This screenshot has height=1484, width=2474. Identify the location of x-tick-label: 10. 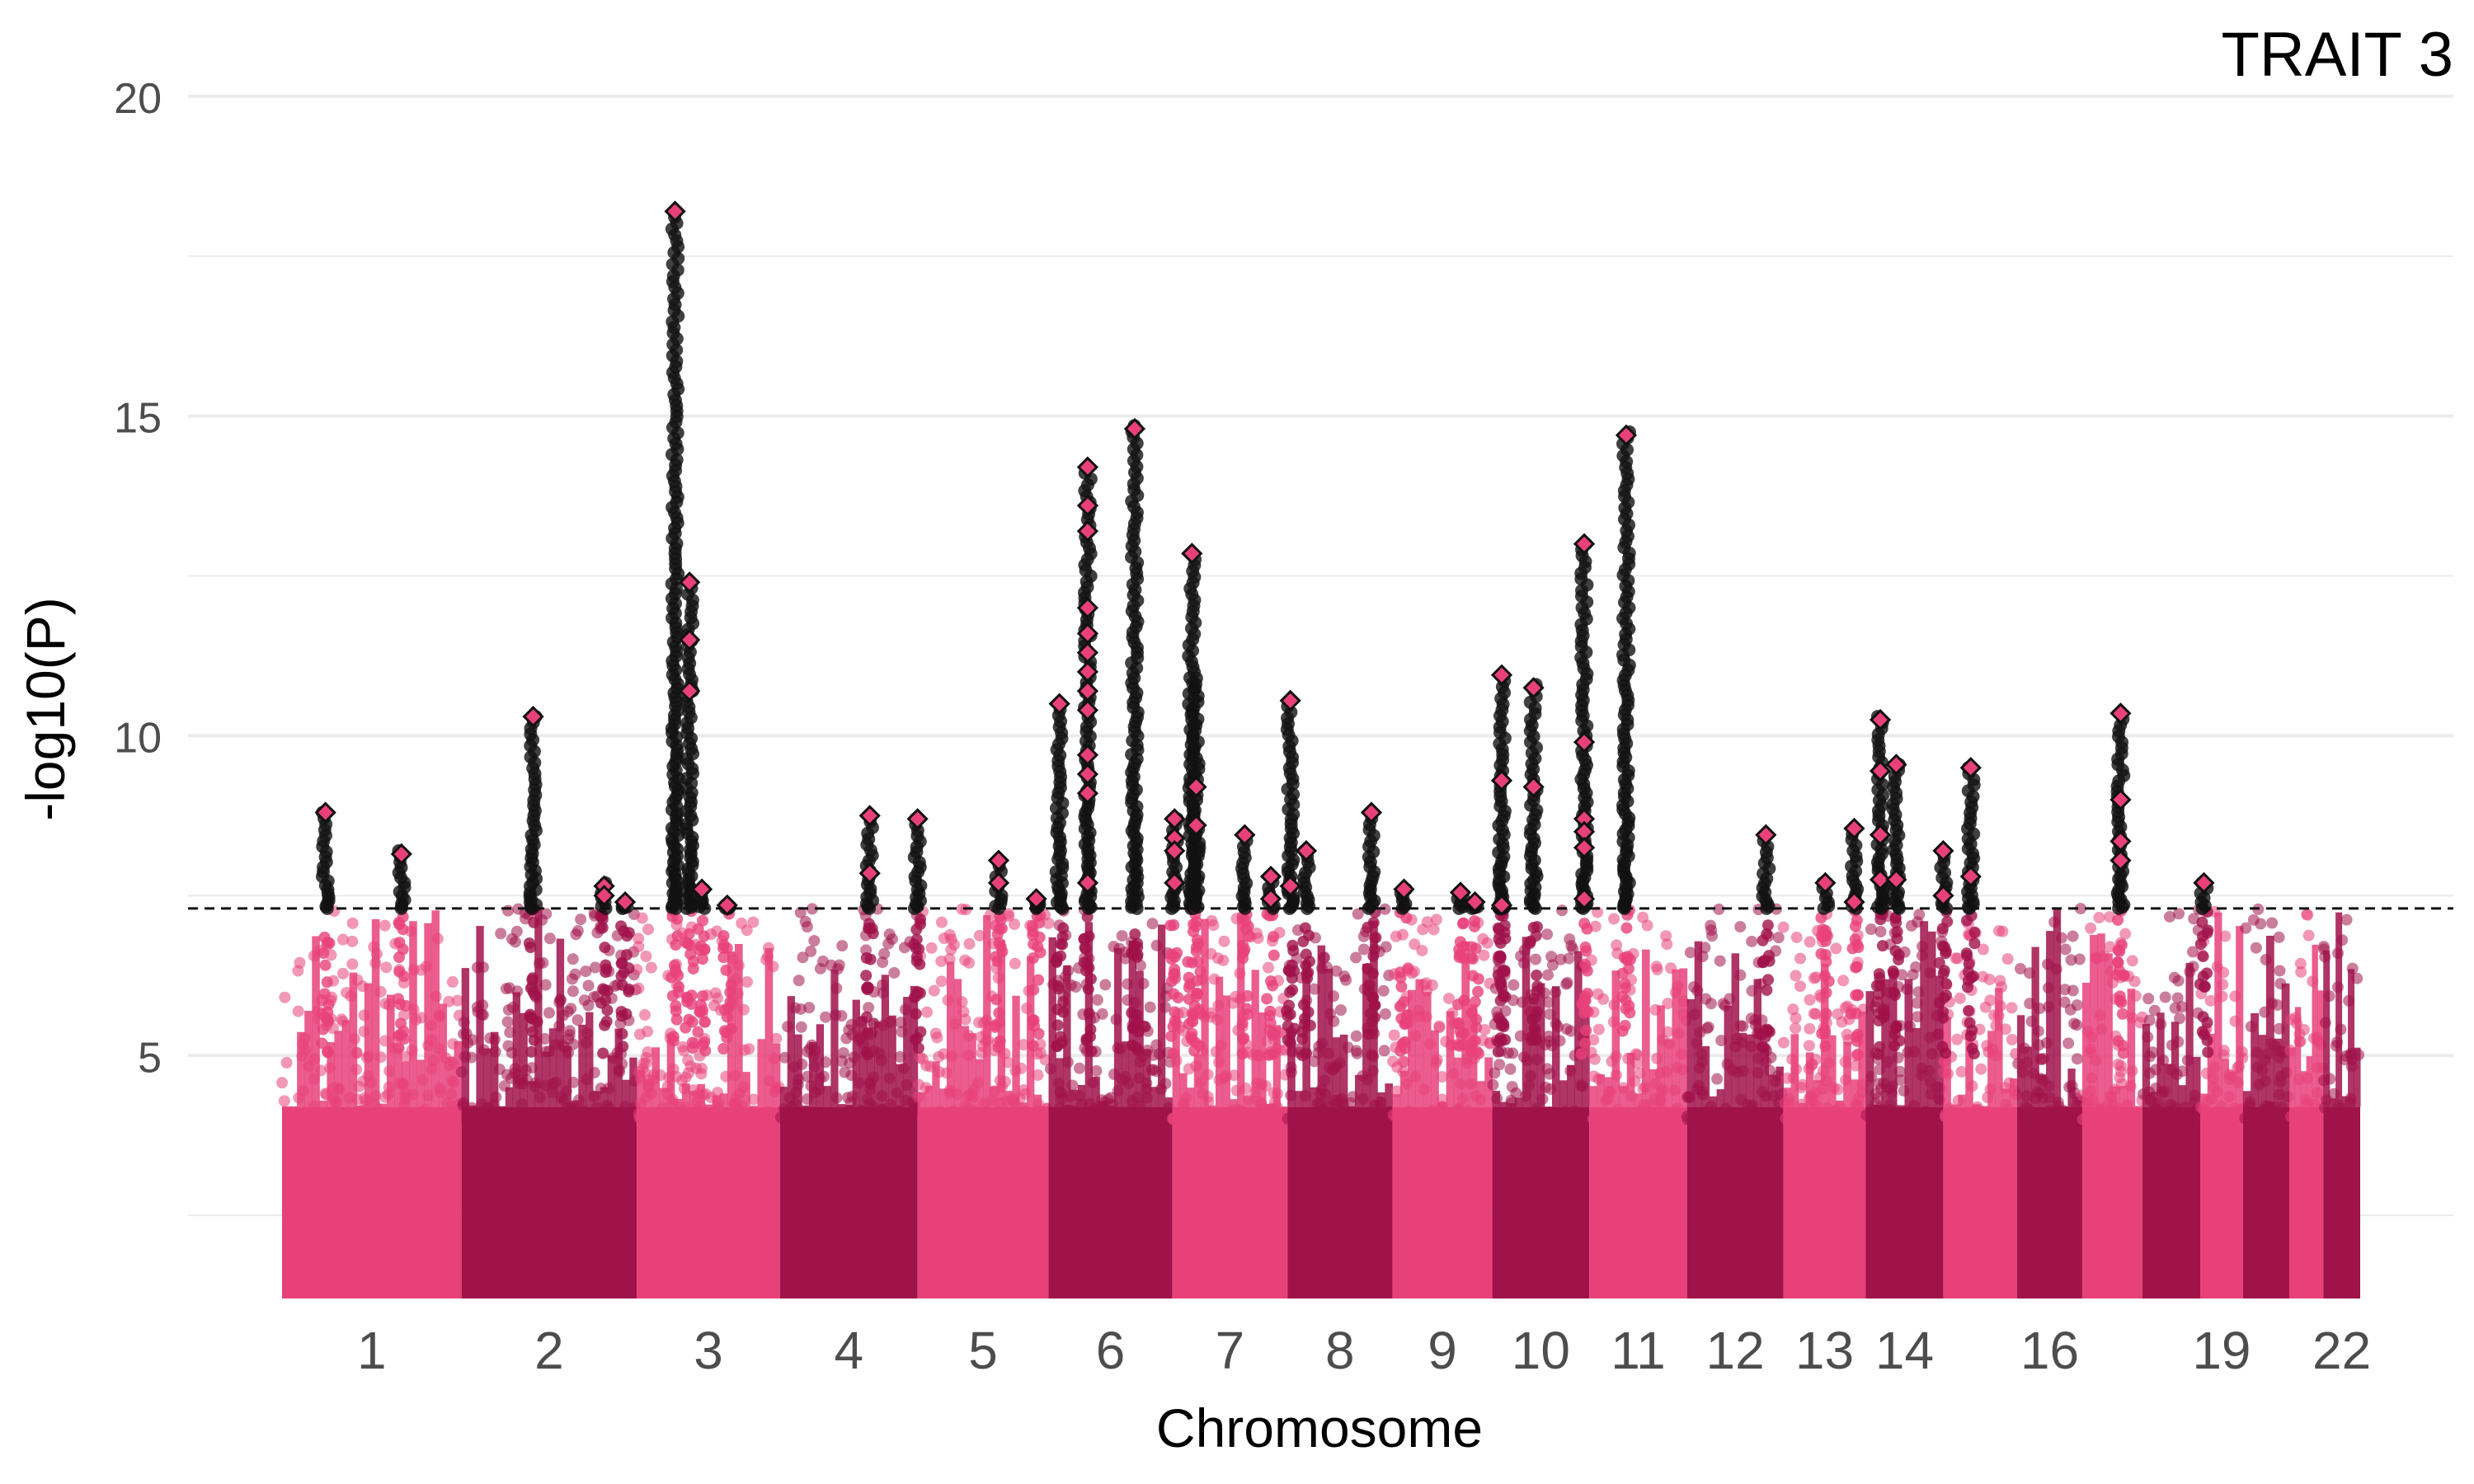
(1541, 1350).